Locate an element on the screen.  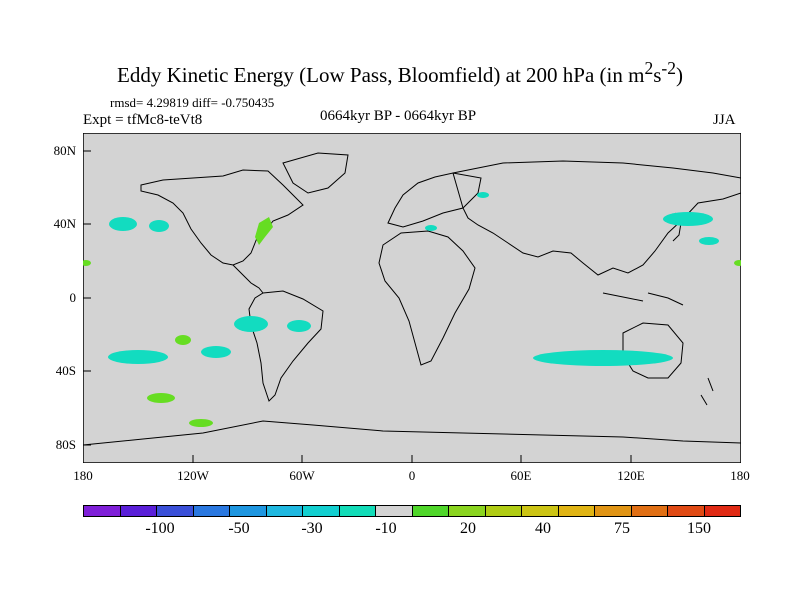
colorbar-label: -50 is located at coordinates (239, 528).